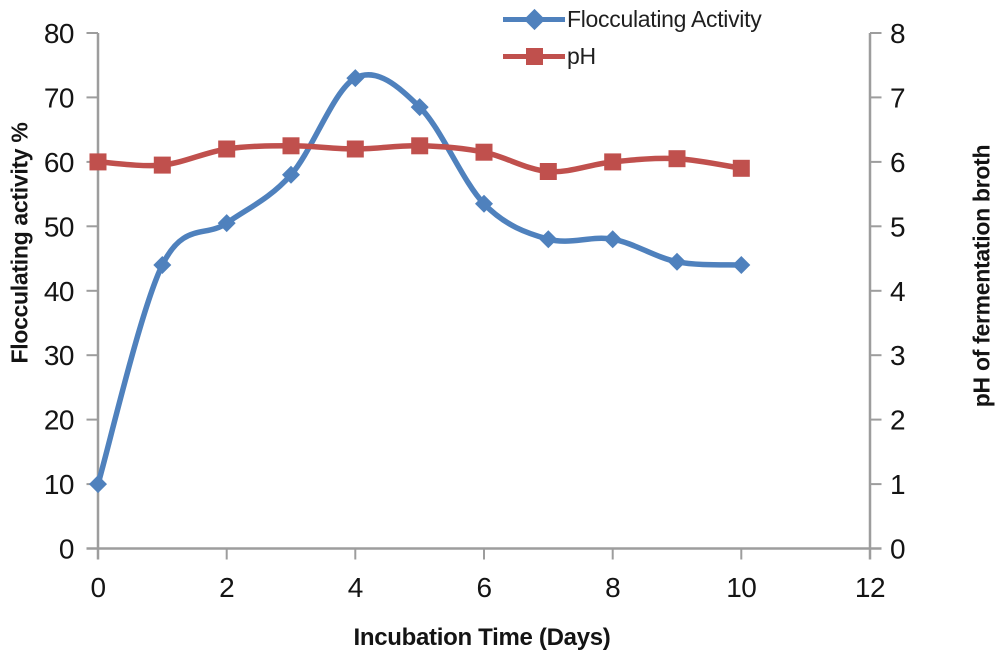 This screenshot has width=1000, height=664. What do you see at coordinates (355, 587) in the screenshot?
I see `x-axis-tick-label: 4` at bounding box center [355, 587].